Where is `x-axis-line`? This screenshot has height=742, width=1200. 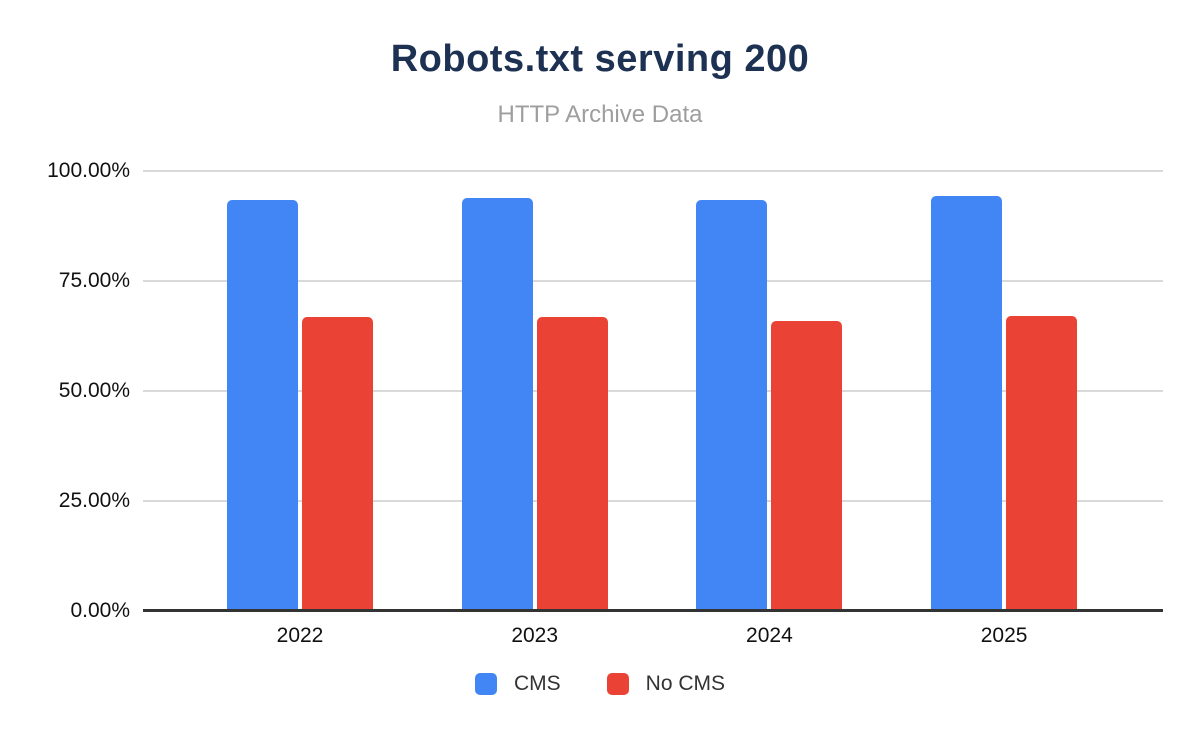
x-axis-line is located at coordinates (653, 610).